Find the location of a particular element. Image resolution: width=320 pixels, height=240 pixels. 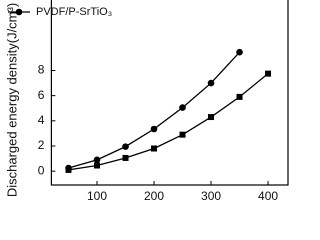

y-tick-label: 6 is located at coordinates (41, 95).